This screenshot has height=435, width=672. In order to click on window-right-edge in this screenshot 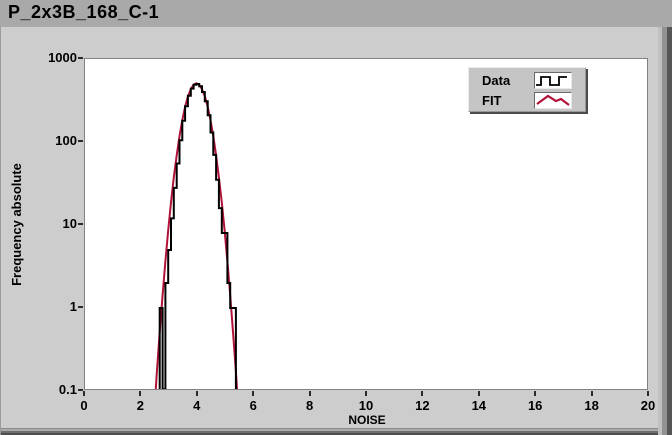, I will do `click(665, 231)`.